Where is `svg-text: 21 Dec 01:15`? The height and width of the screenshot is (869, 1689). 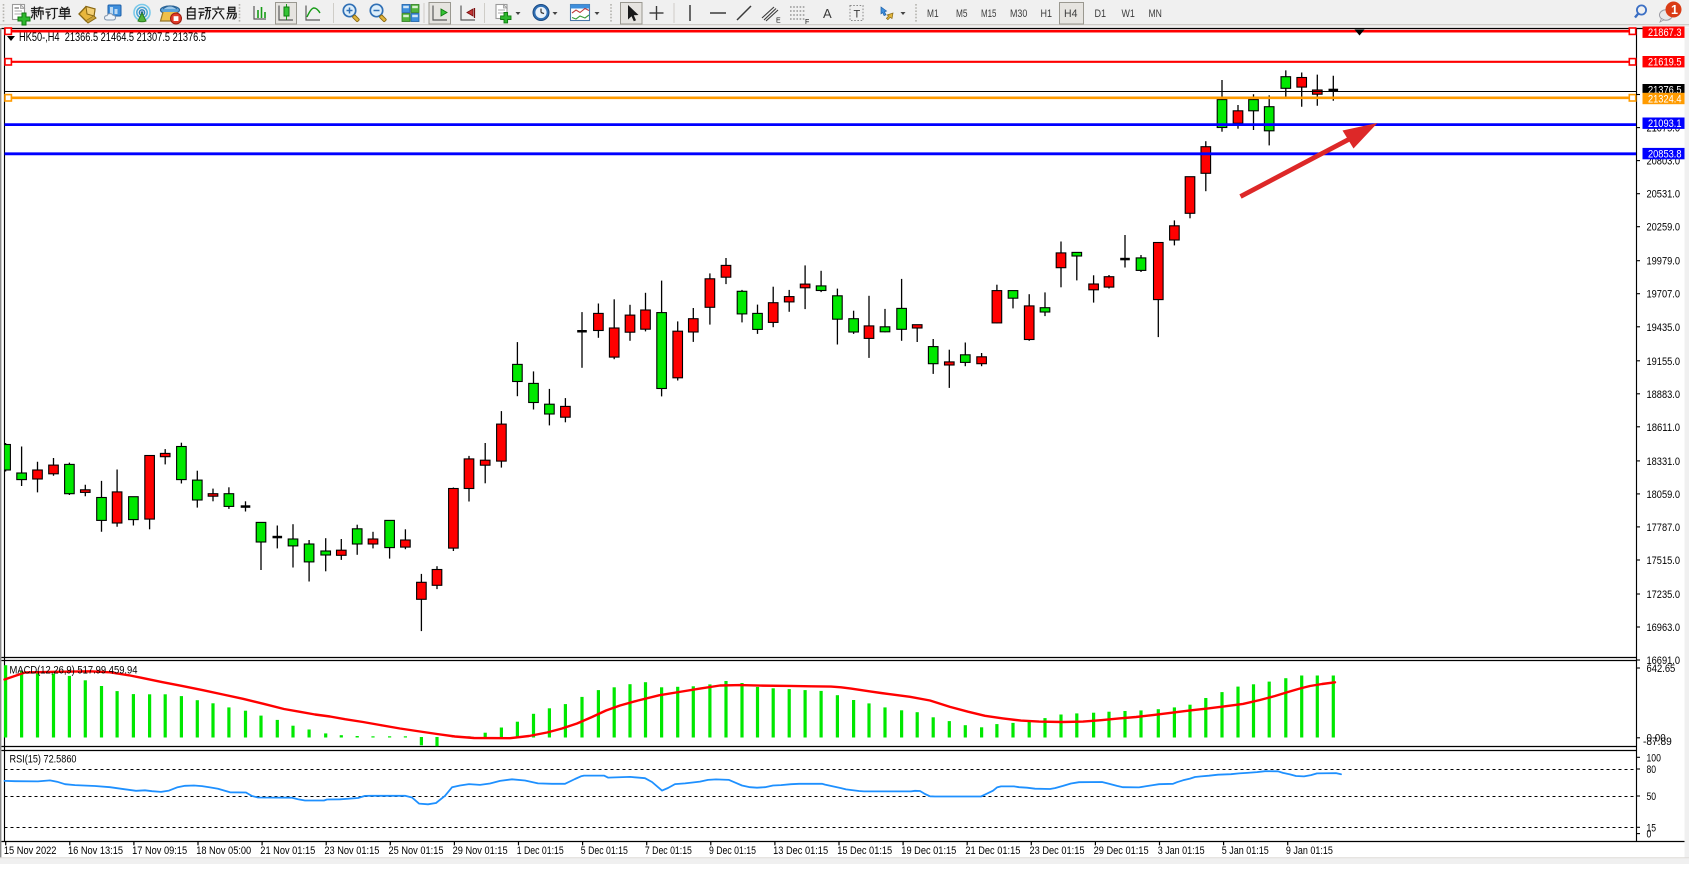 svg-text: 21 Dec 01:15 is located at coordinates (992, 851).